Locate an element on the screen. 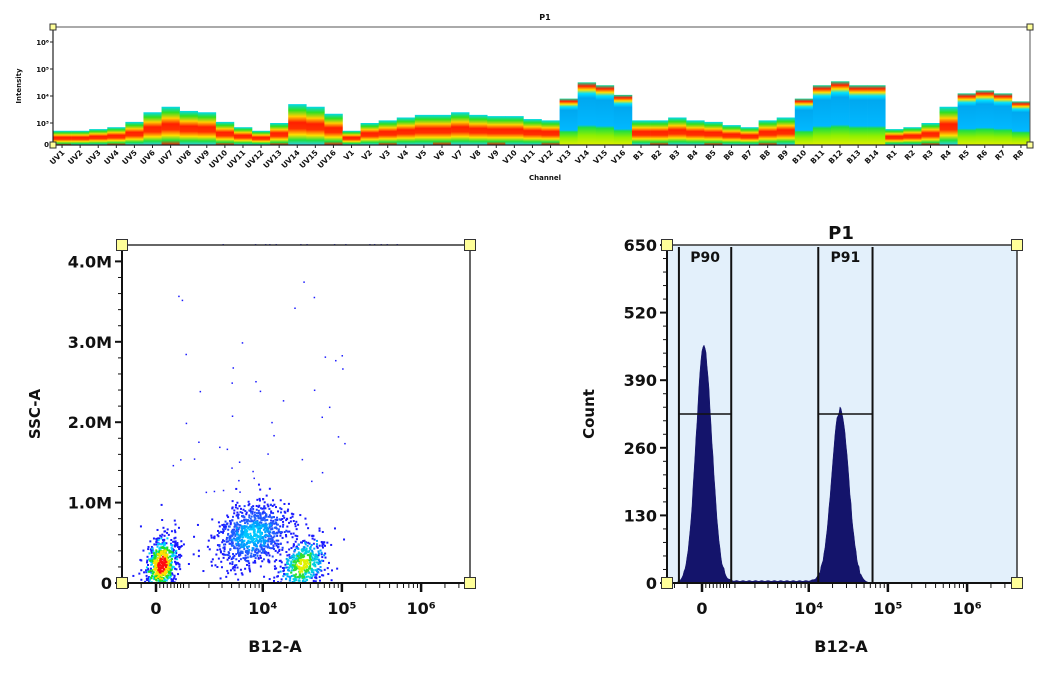  gate-p90: P90 is located at coordinates (705, 415).